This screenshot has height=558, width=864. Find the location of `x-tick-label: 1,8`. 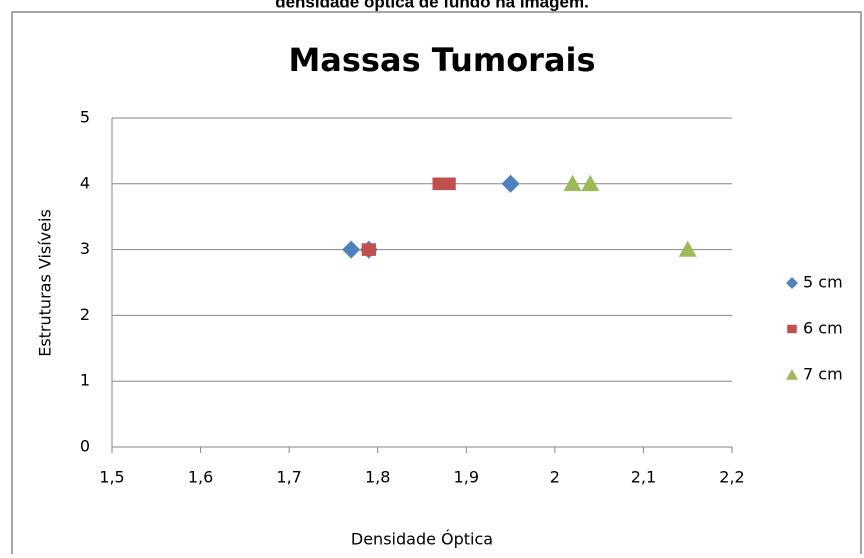

x-tick-label: 1,8 is located at coordinates (377, 477).